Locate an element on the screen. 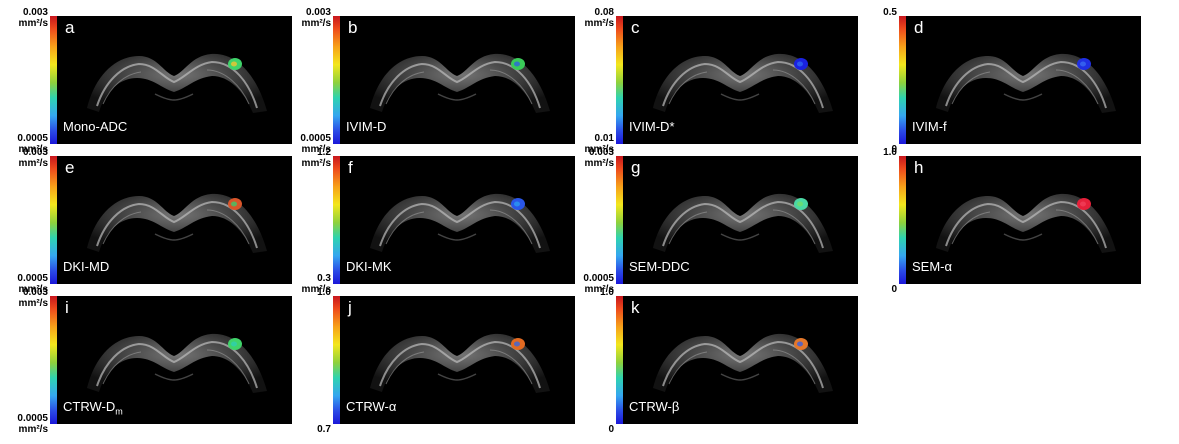 Image resolution: width=1179 pixels, height=444 pixels. mri-image: d IVIM-f is located at coordinates (1023, 80).